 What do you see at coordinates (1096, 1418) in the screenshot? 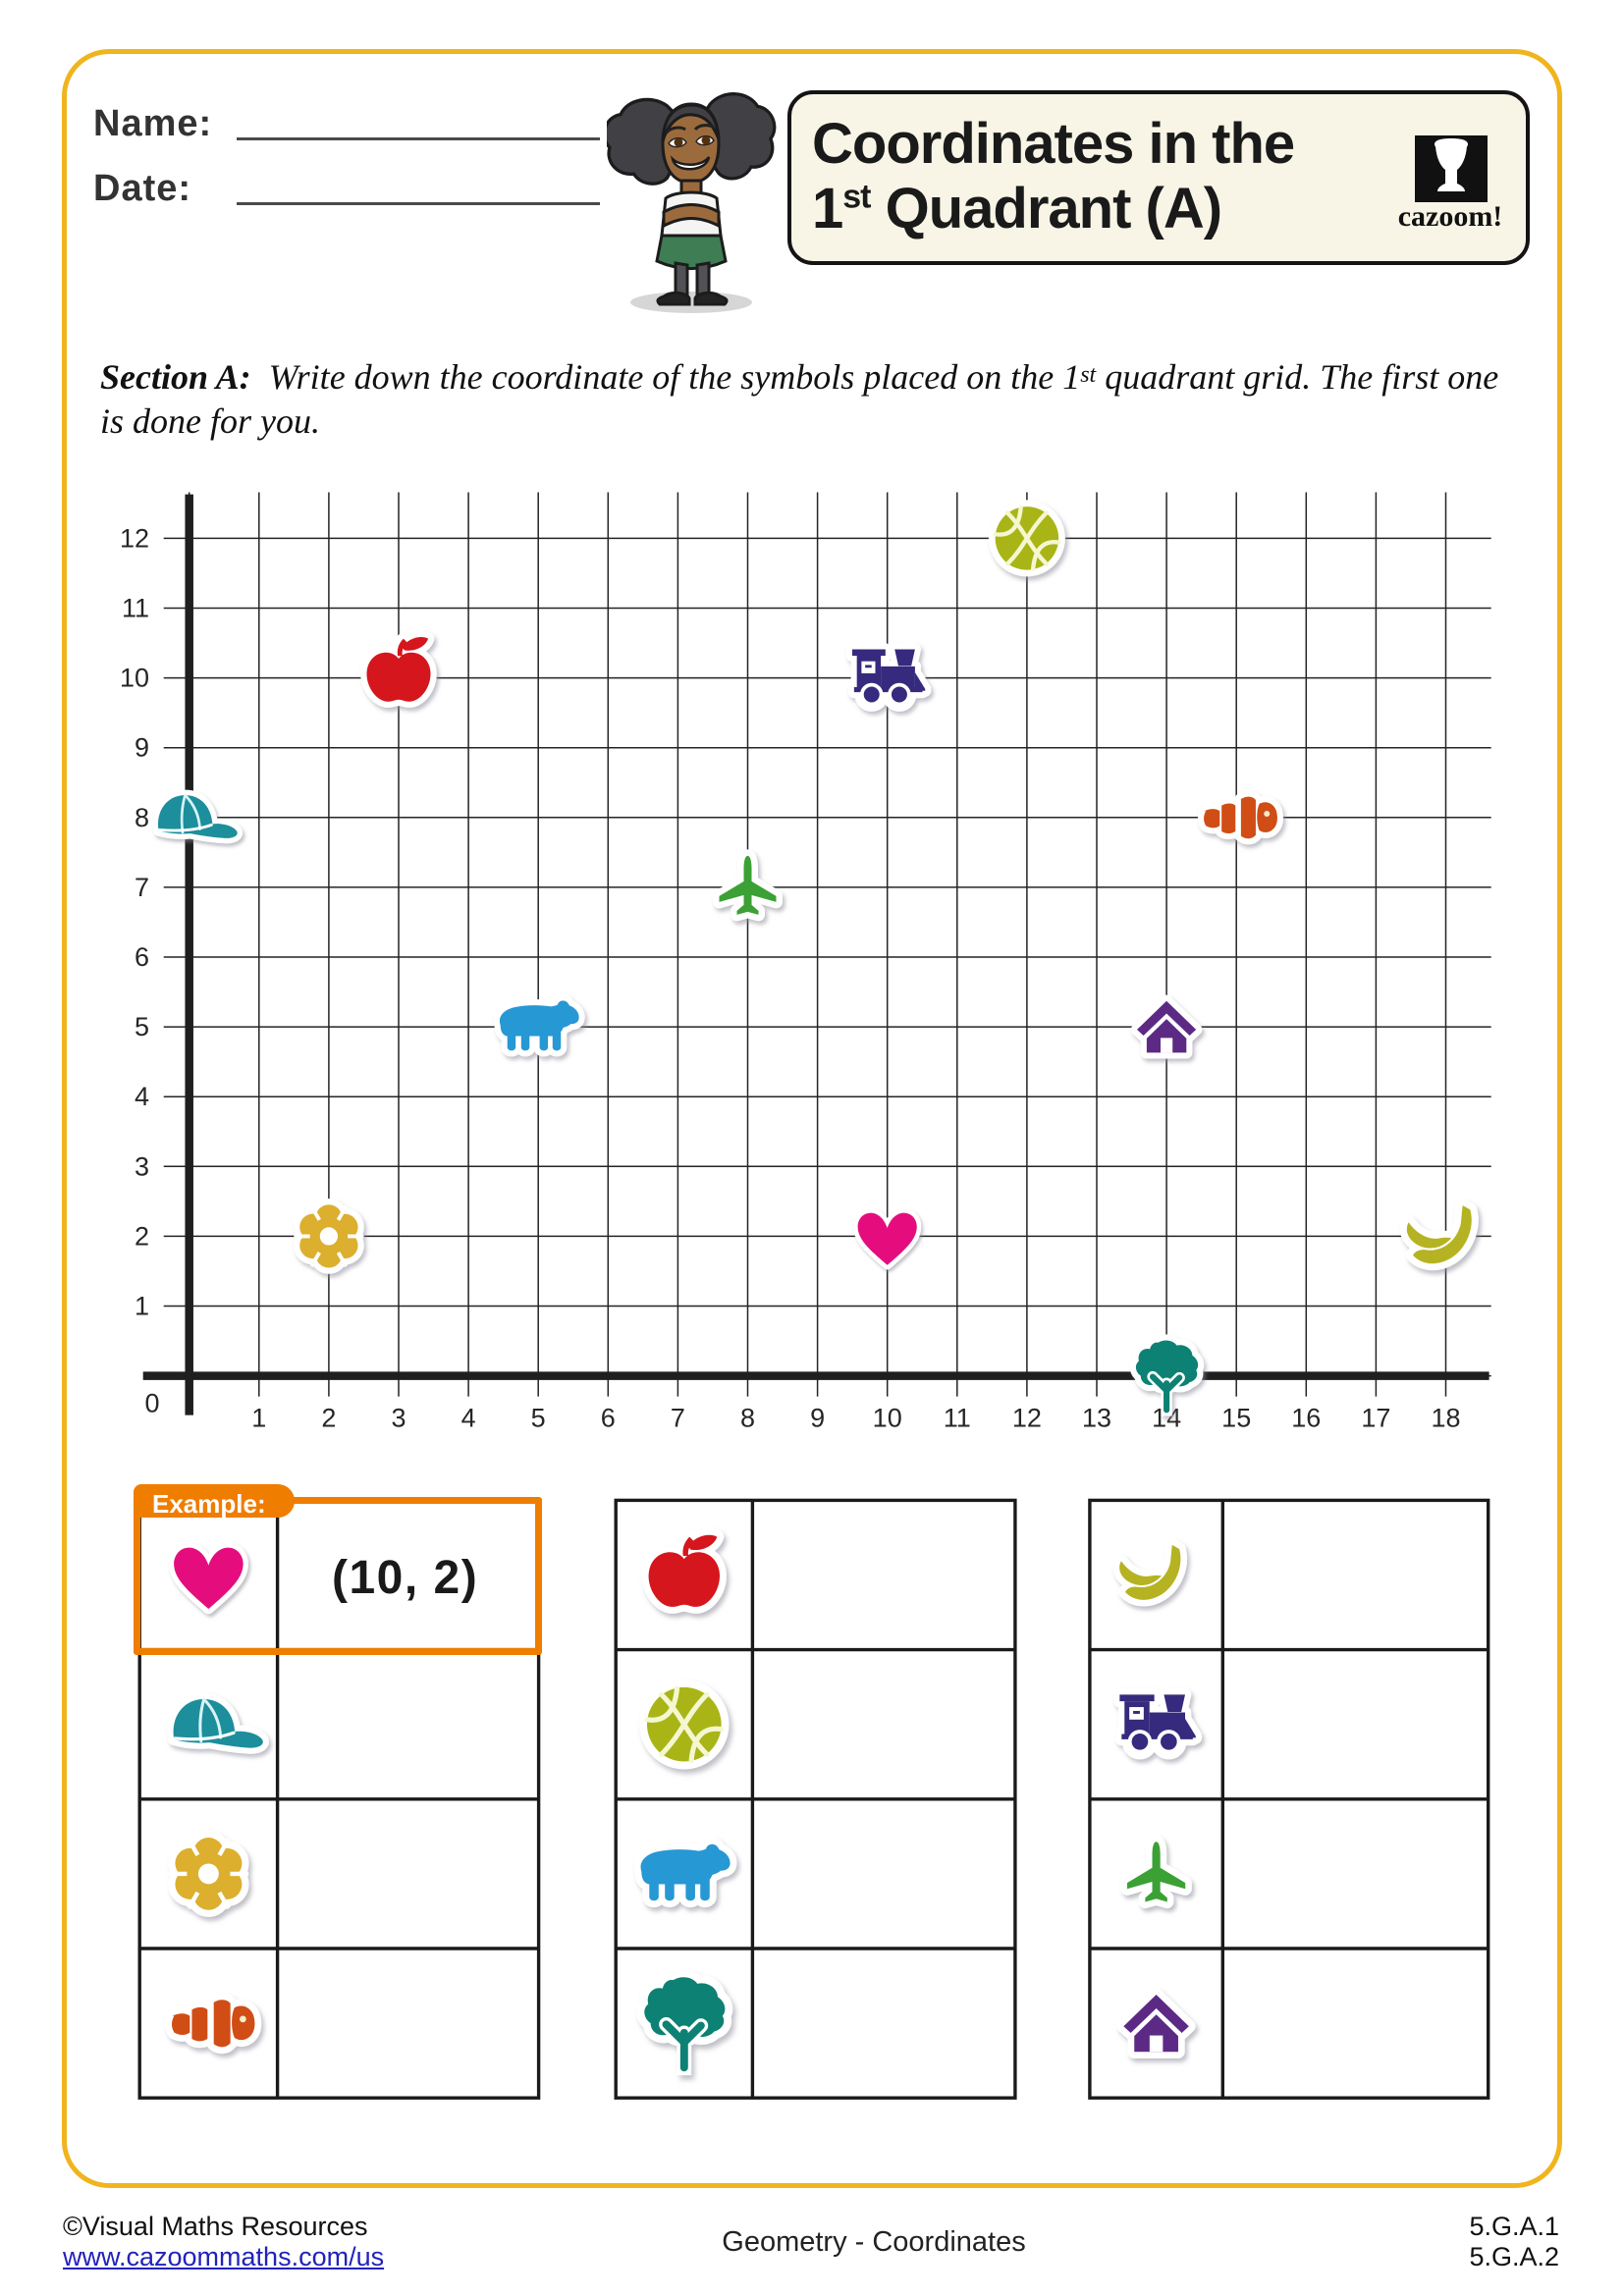
I see `svg-text: 13` at bounding box center [1096, 1418].